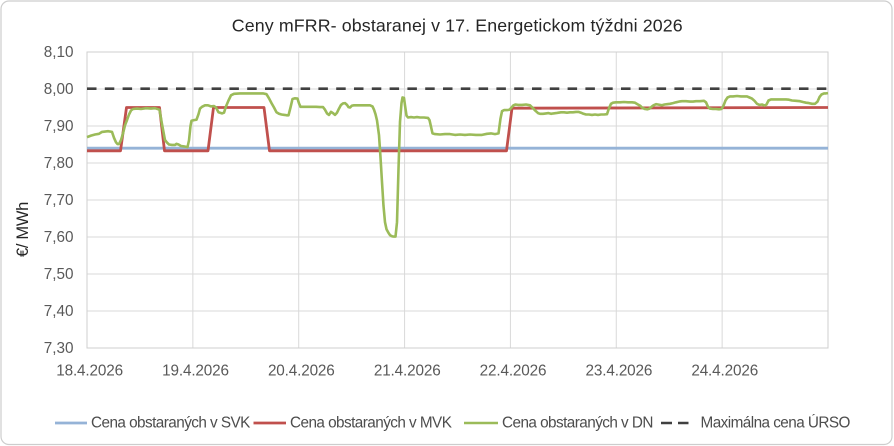  Describe the element at coordinates (89, 371) in the screenshot. I see `svg-text: 18.4.2026` at that location.